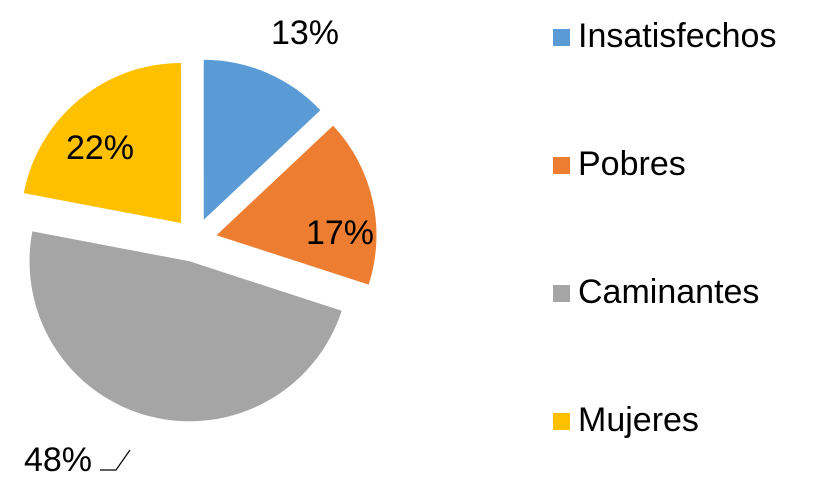 The height and width of the screenshot is (477, 825). What do you see at coordinates (58, 459) in the screenshot?
I see `data-label: 48%` at bounding box center [58, 459].